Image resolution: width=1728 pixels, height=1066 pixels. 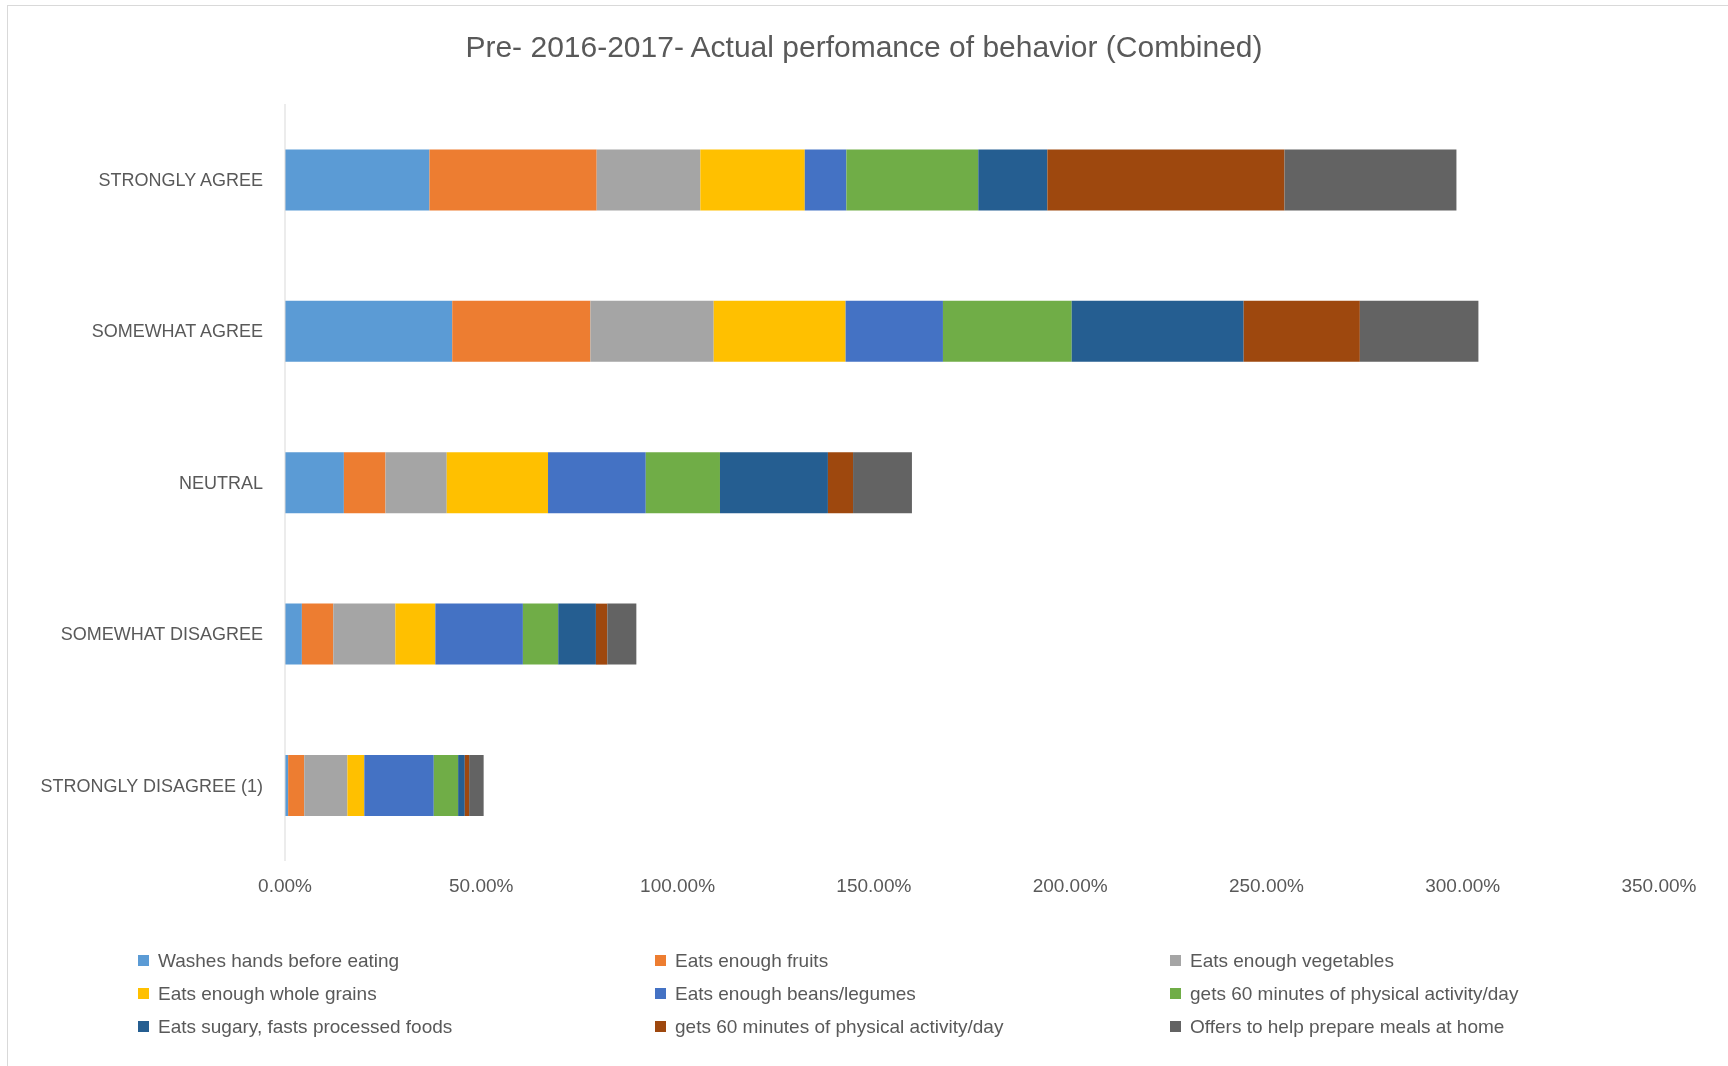 I want to click on legend-label: Offers to help prepare meals at home, so click(x=1347, y=1026).